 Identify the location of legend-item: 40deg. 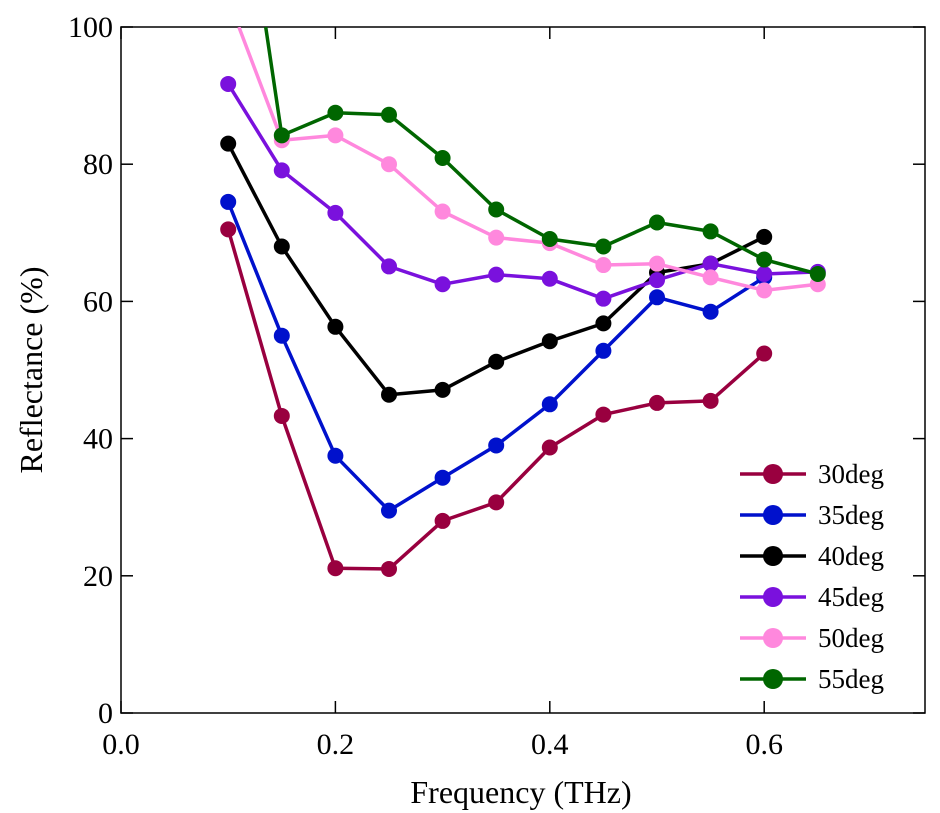
(812, 556).